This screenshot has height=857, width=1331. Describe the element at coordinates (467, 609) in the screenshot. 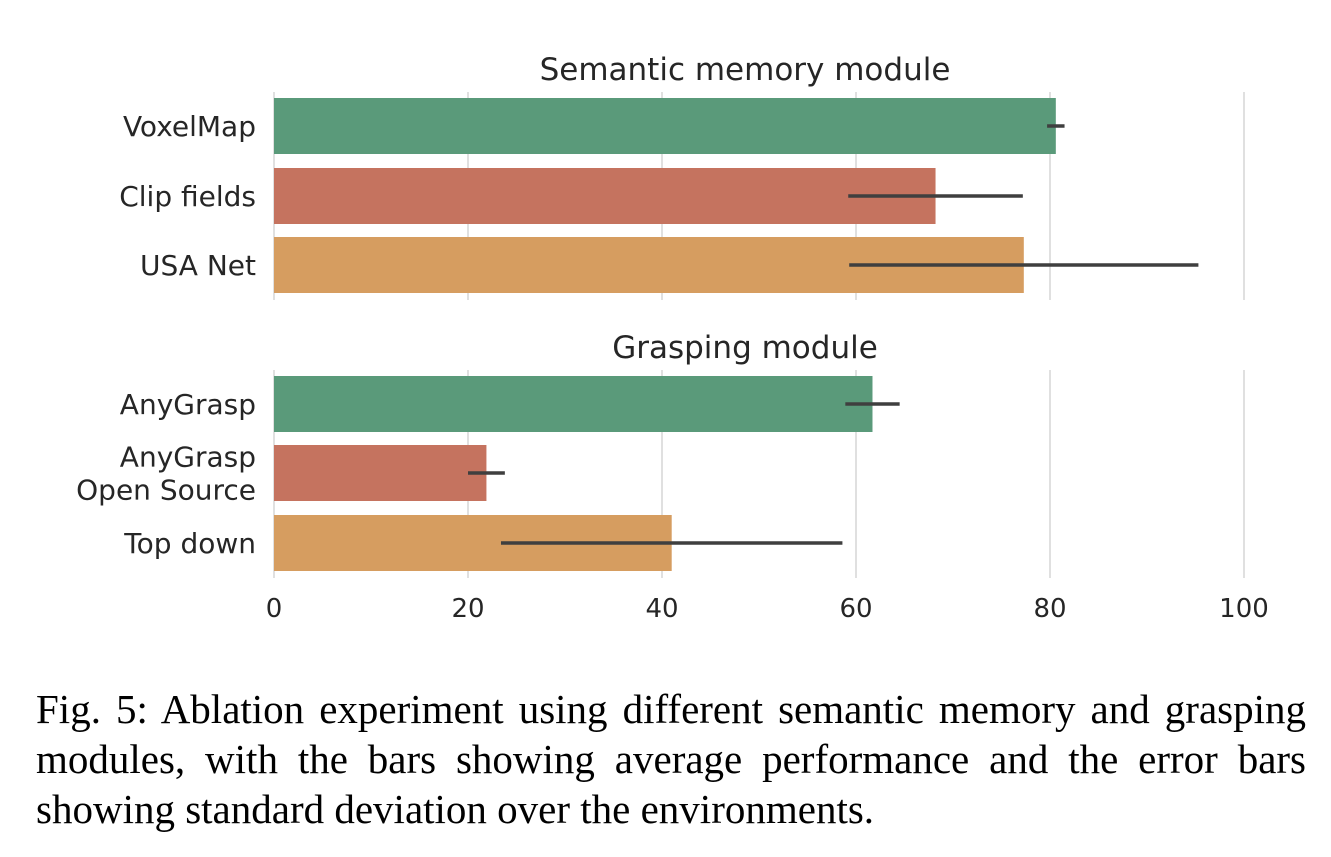

I see `x-tick-label: 20` at that location.